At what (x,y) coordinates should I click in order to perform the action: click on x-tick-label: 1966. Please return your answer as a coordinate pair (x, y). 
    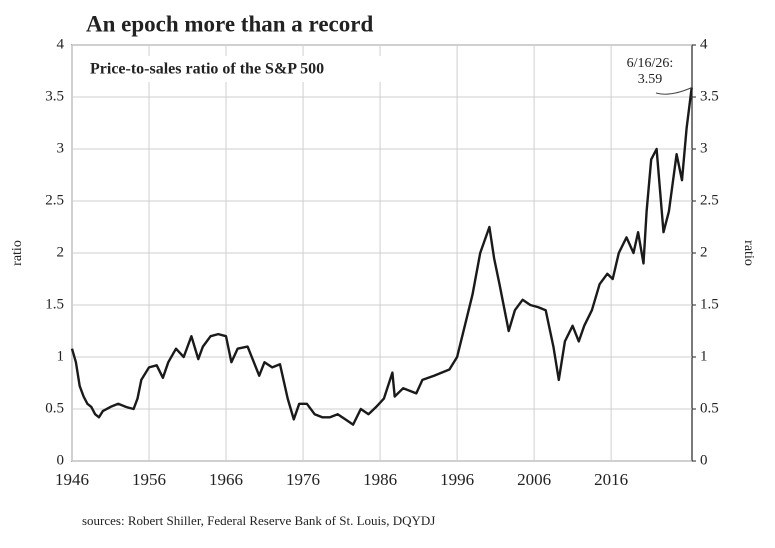
    Looking at the image, I should click on (226, 479).